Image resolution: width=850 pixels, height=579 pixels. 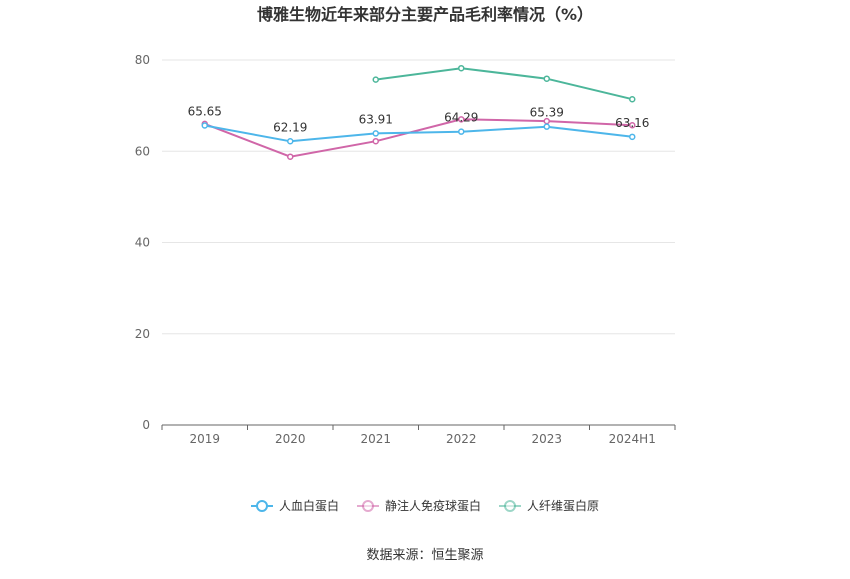 What do you see at coordinates (205, 111) in the screenshot?
I see `data-label: 65.65` at bounding box center [205, 111].